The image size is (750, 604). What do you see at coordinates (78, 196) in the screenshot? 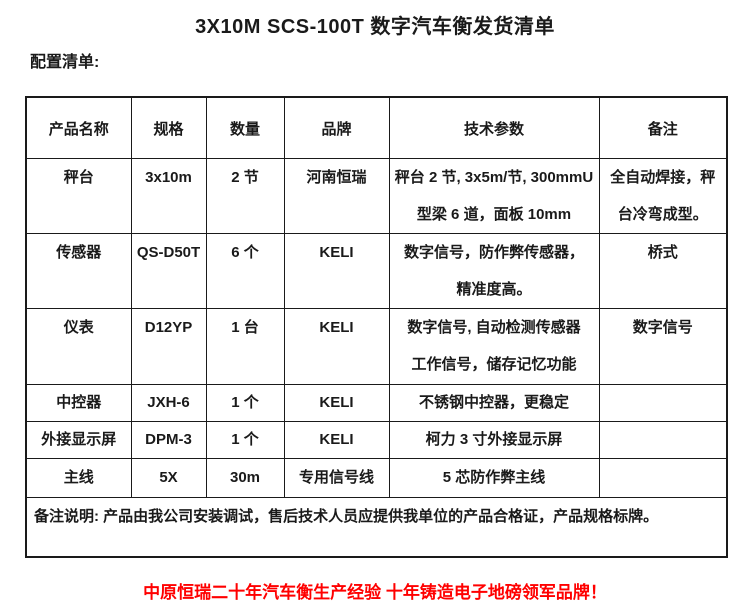
I see `cell-product-name: 秤台` at bounding box center [78, 196].